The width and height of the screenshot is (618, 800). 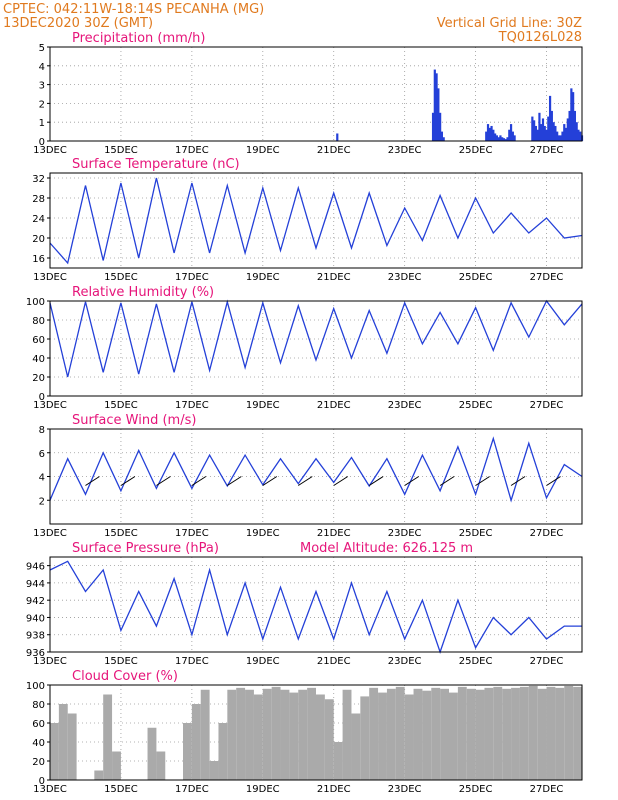 What do you see at coordinates (405, 661) in the screenshot?
I see `pressure-xtick: 23DEC` at bounding box center [405, 661].